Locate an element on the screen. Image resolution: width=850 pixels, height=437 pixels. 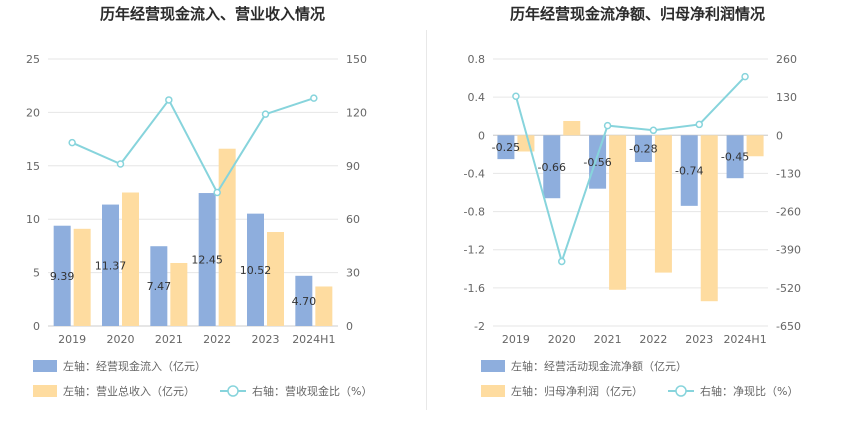
p2-right-tick-label: -390 is located at coordinates (788, 250).